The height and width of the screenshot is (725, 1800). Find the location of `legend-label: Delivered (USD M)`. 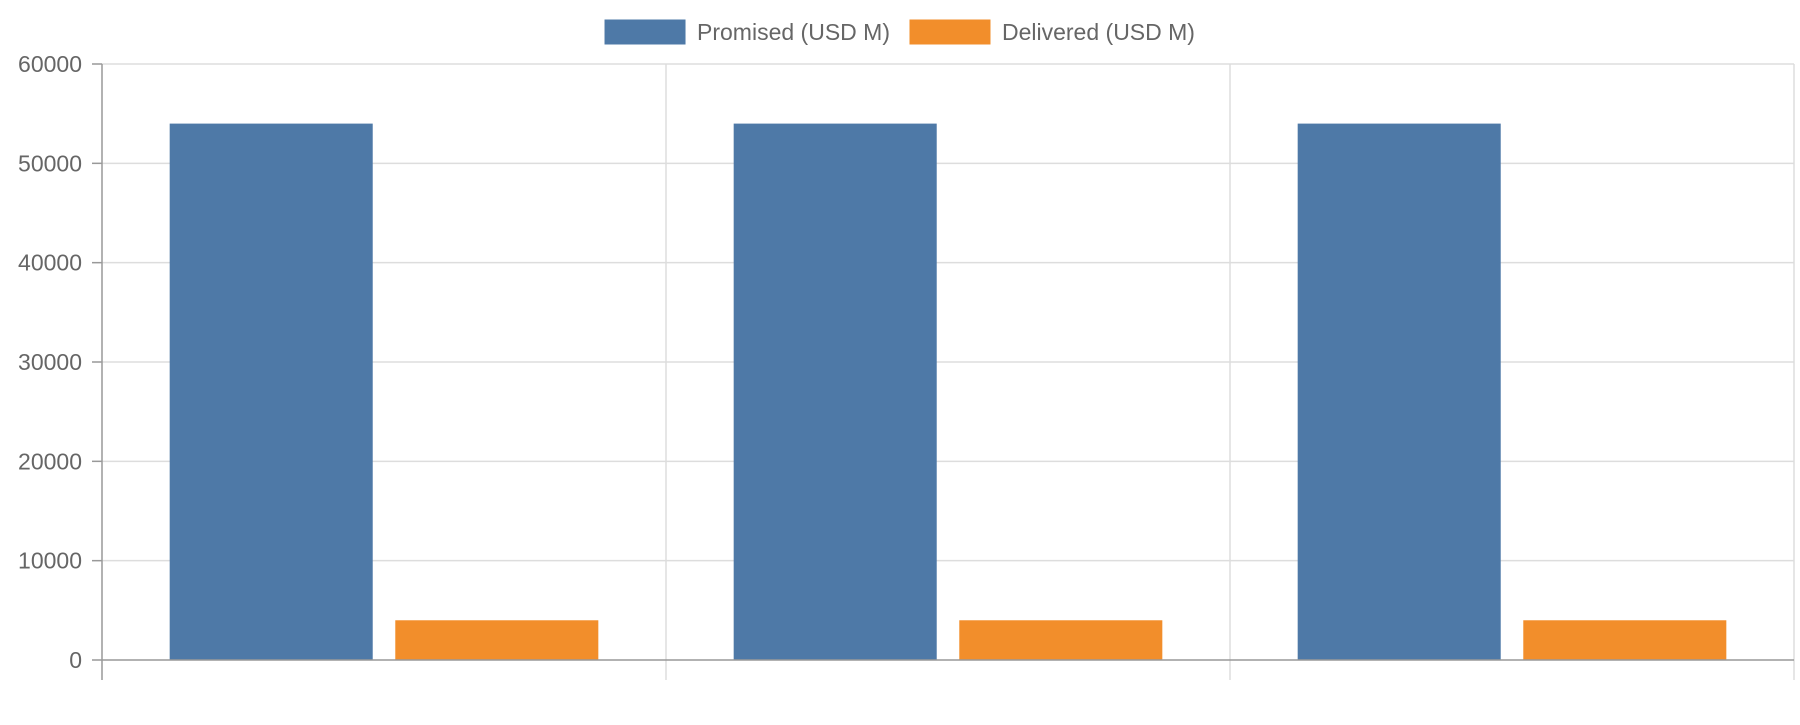

legend-label: Delivered (USD M) is located at coordinates (1098, 32).